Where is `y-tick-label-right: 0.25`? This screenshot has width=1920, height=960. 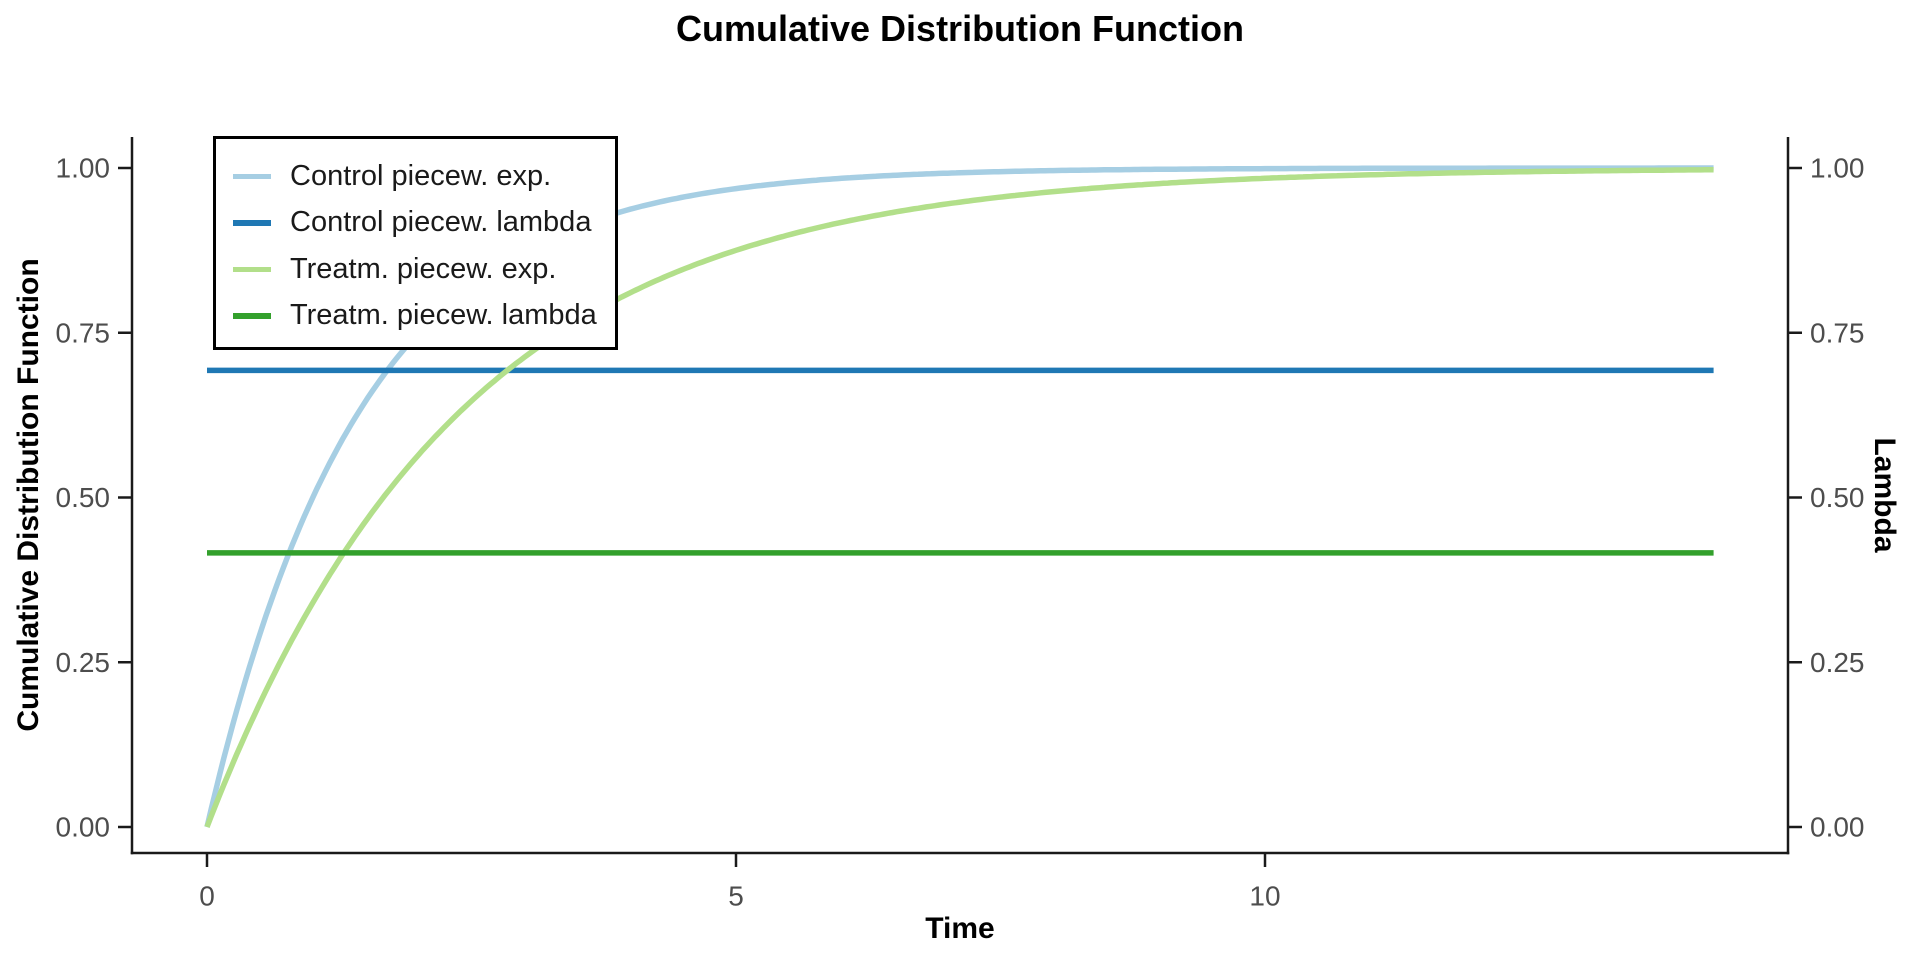
y-tick-label-right: 0.25 is located at coordinates (1837, 662).